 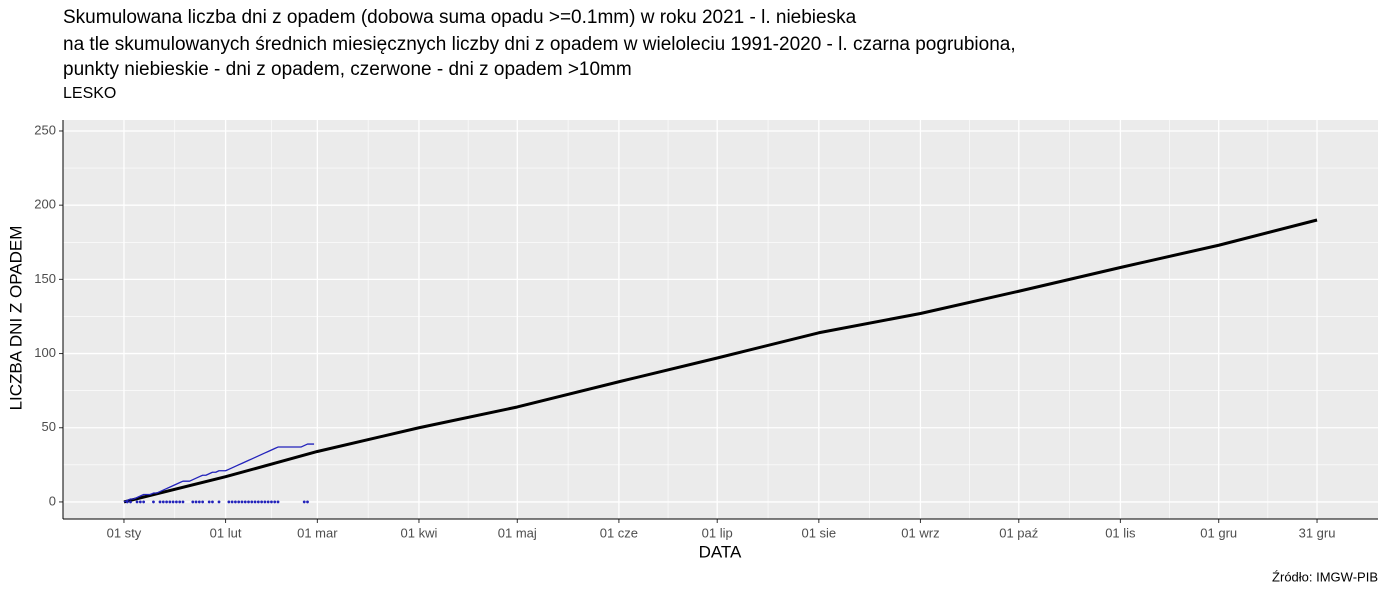 I want to click on y-tick-label: 250, so click(x=45, y=129).